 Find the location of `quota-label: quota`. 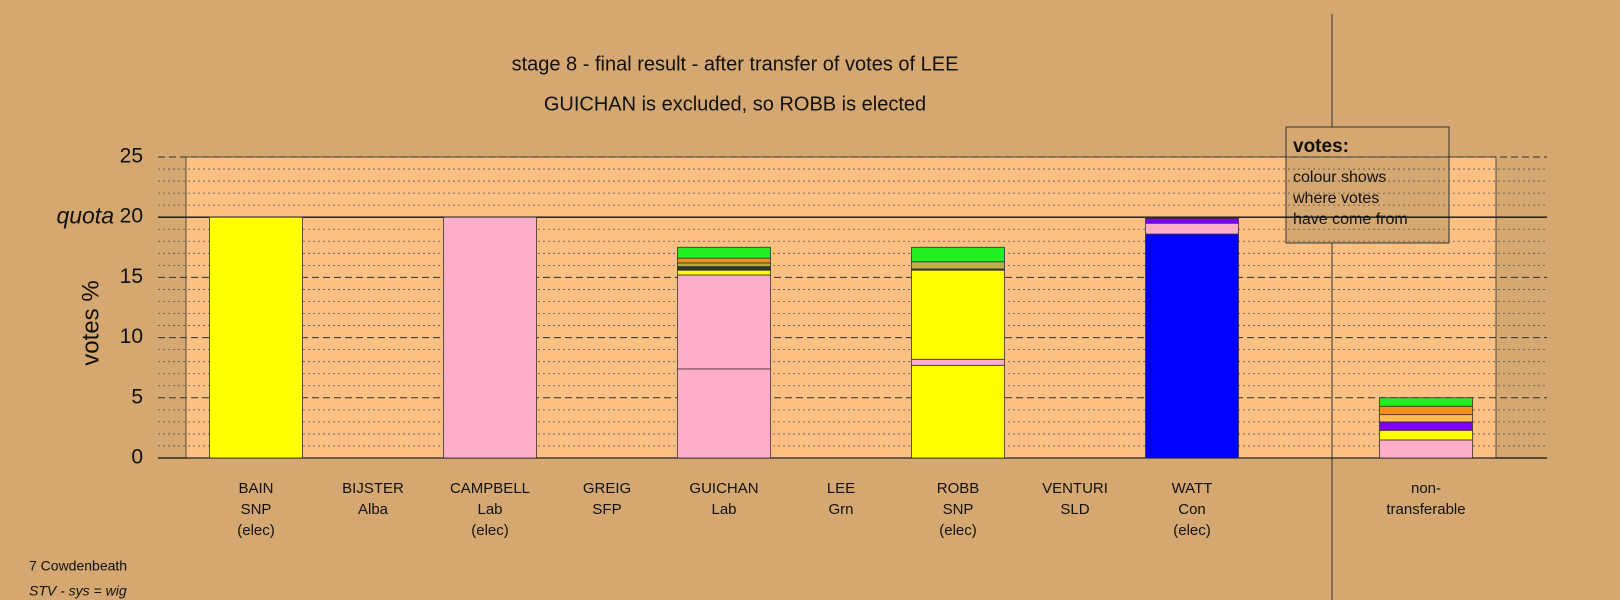

quota-label: quota is located at coordinates (85, 215).